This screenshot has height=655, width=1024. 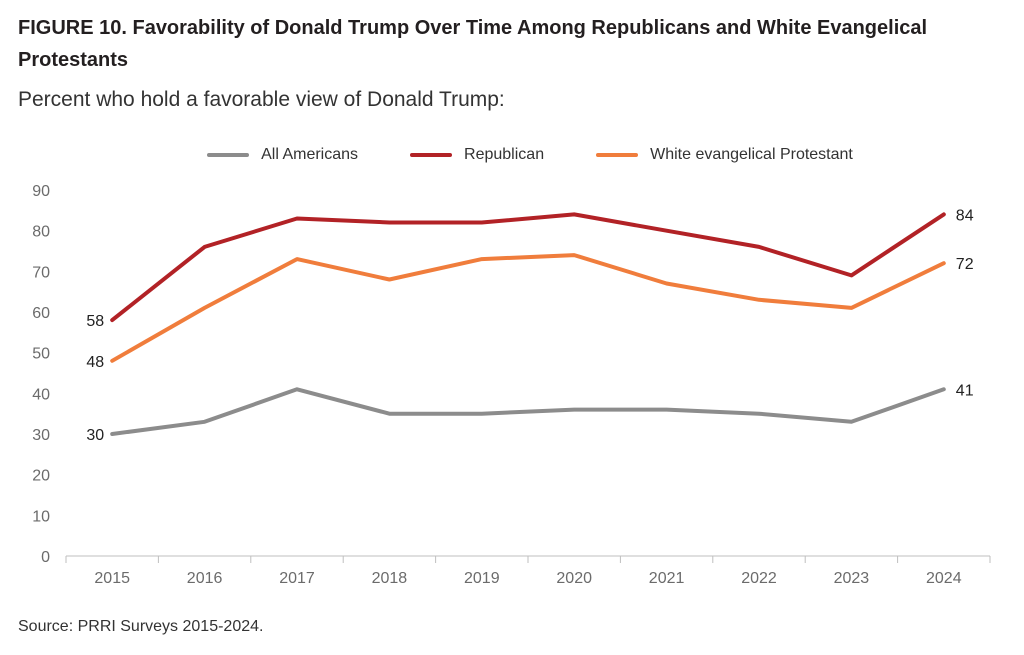 I want to click on x-tick-label: 2024, so click(x=944, y=578).